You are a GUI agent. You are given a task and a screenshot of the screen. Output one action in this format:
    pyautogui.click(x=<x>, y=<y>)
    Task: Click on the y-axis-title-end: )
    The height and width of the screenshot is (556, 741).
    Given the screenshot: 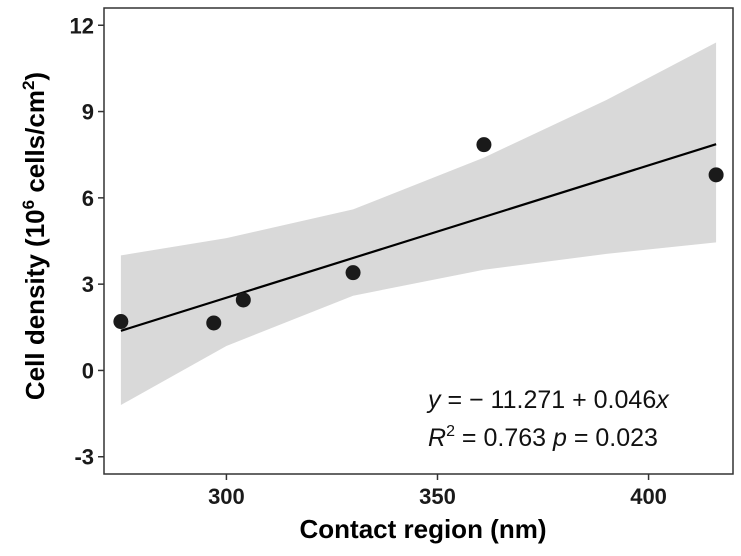 What is the action you would take?
    pyautogui.click(x=35, y=76)
    